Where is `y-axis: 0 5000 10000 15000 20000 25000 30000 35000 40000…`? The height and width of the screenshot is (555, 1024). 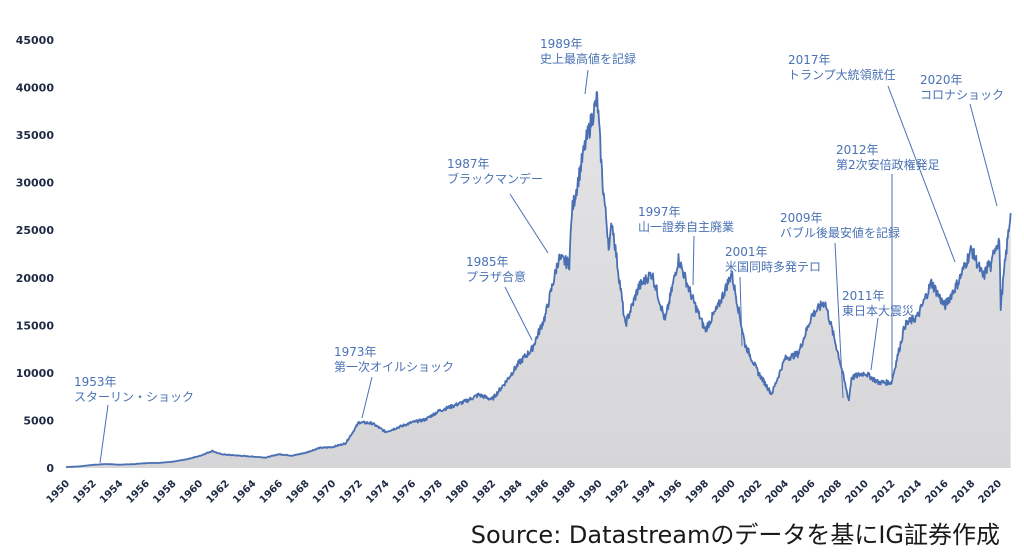
y-axis: 0 5000 10000 15000 20000 25000 30000 35000 40000… is located at coordinates (35, 254).